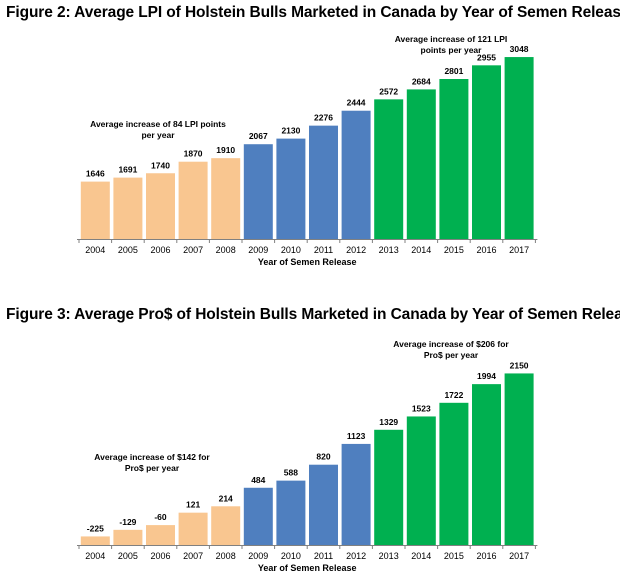  What do you see at coordinates (486, 376) in the screenshot?
I see `fig3-value-label-2016: 1994` at bounding box center [486, 376].